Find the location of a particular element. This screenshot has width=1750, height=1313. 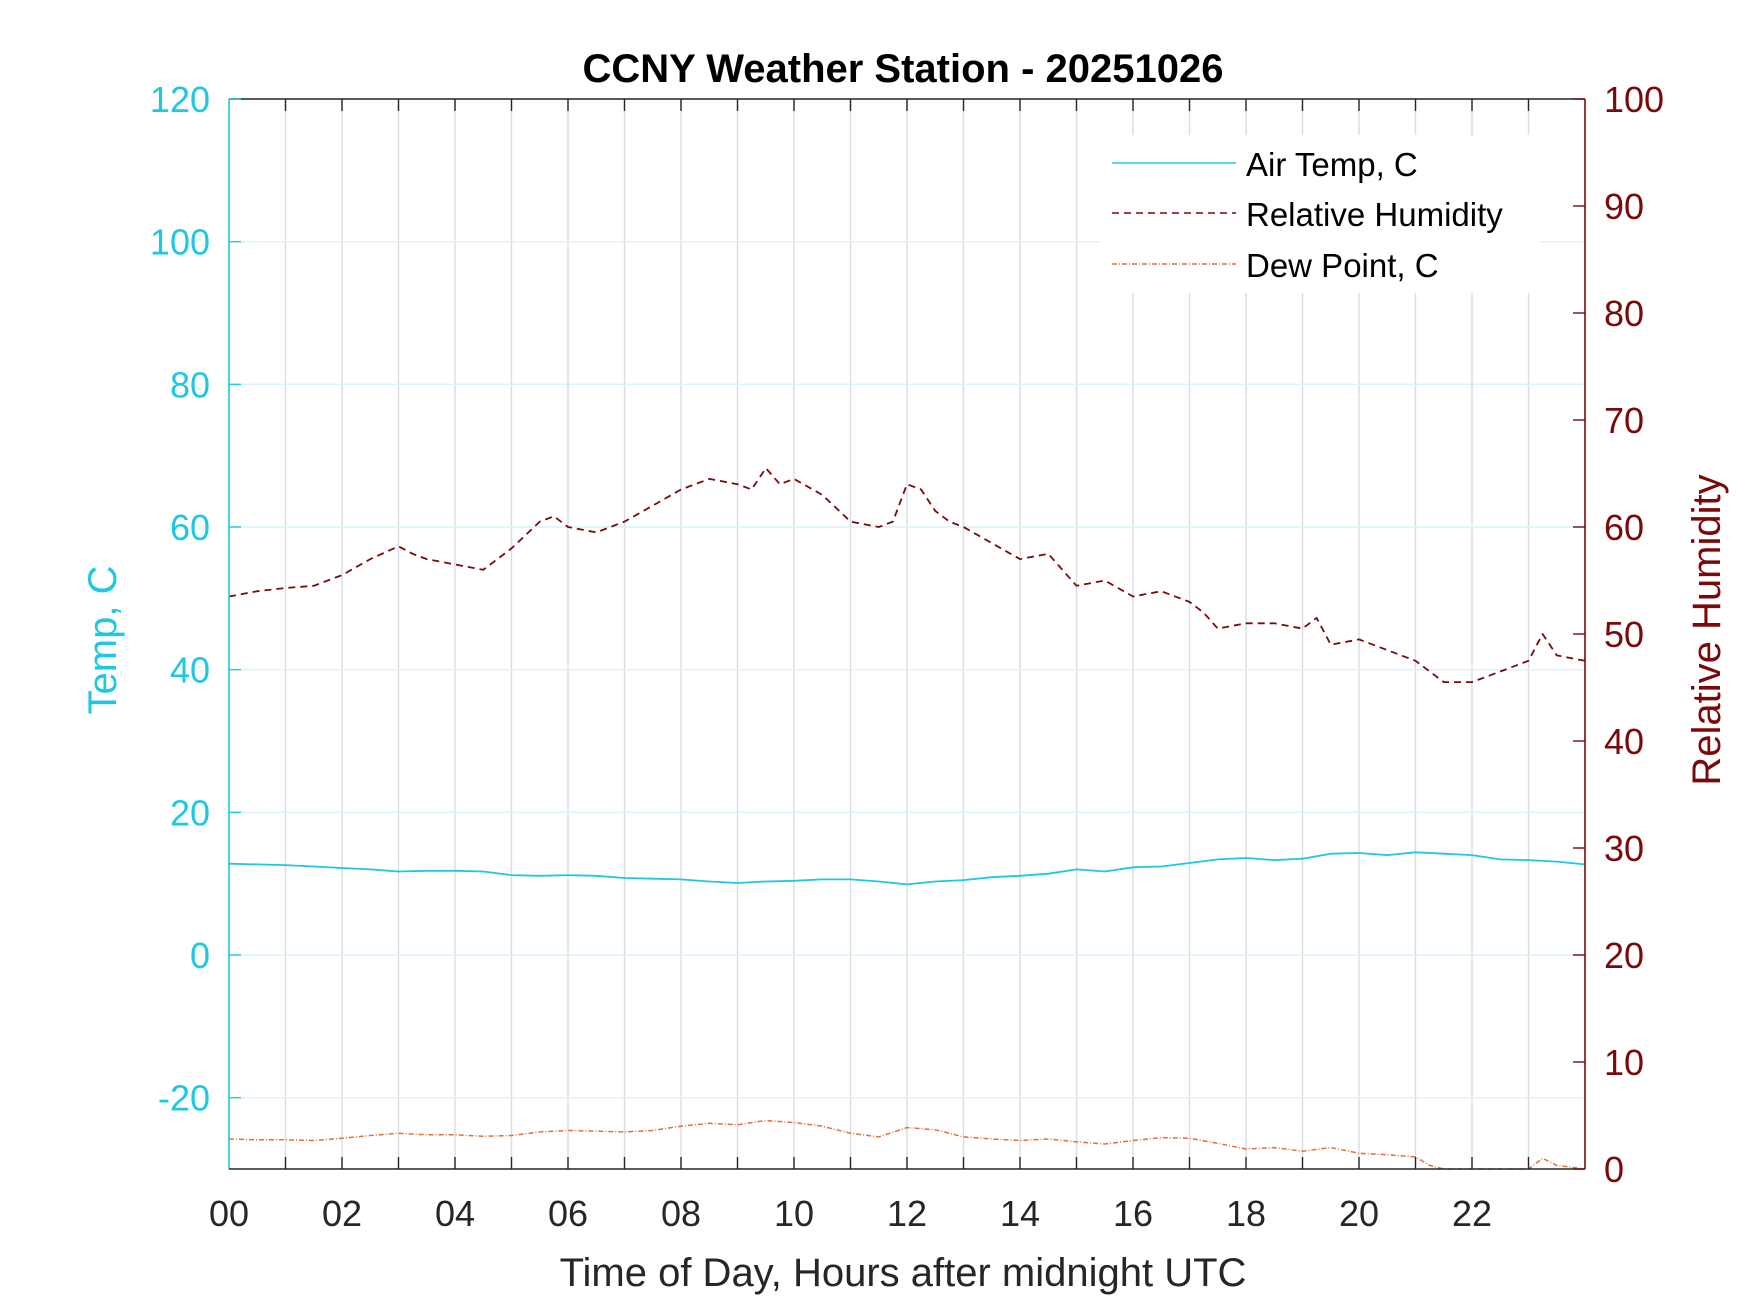

y-right-tick-label: 30 is located at coordinates (1624, 848).